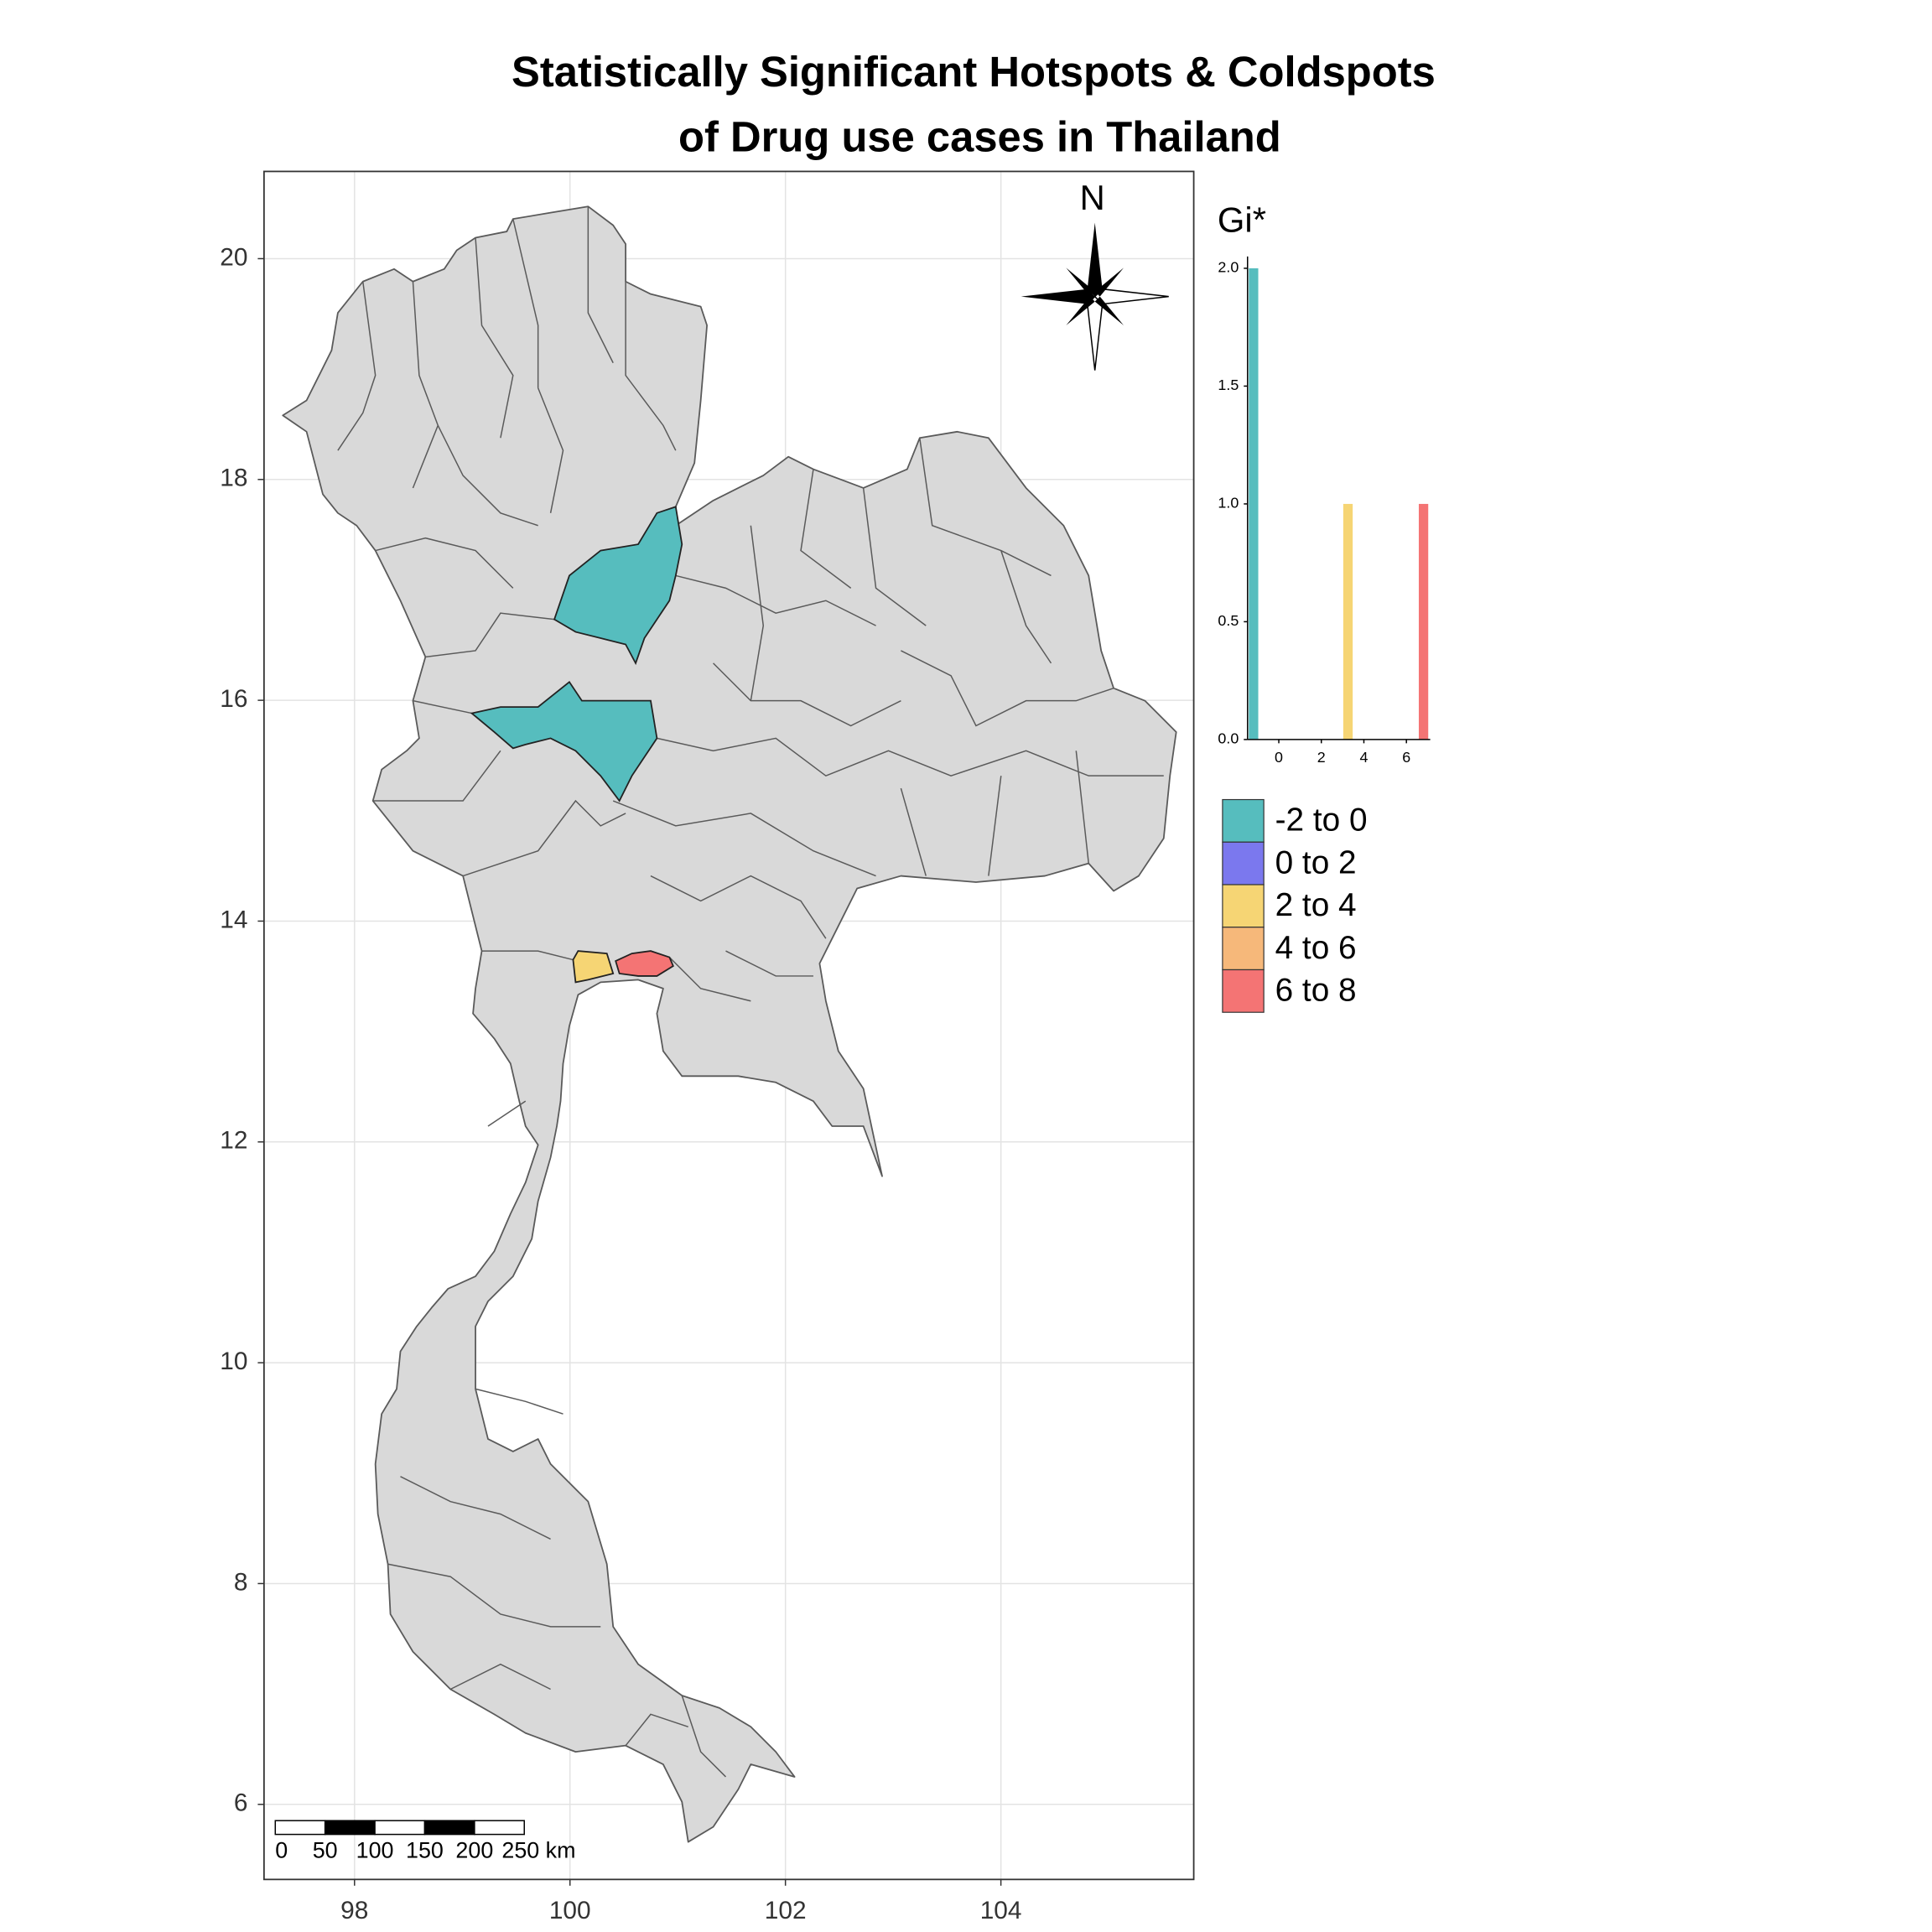 Image resolution: width=1932 pixels, height=1932 pixels. What do you see at coordinates (570, 1910) in the screenshot?
I see `x-tick-label: 100` at bounding box center [570, 1910].